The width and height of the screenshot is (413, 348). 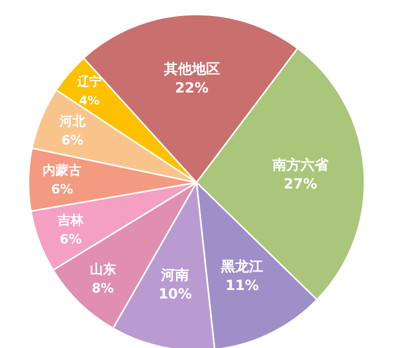 What do you see at coordinates (191, 69) in the screenshot?
I see `slice-label: 其他地区` at bounding box center [191, 69].